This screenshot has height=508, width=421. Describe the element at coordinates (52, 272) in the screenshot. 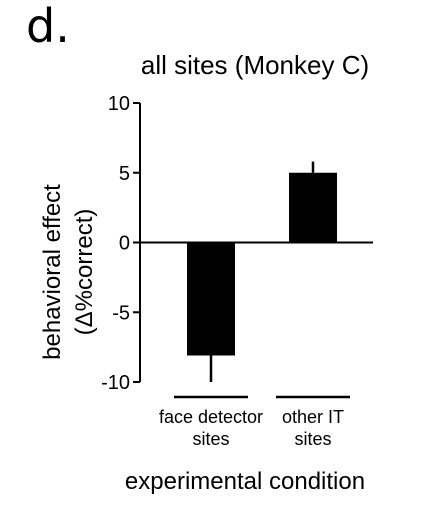

I see `y-axis-label-line1: behavioral effect` at that location.